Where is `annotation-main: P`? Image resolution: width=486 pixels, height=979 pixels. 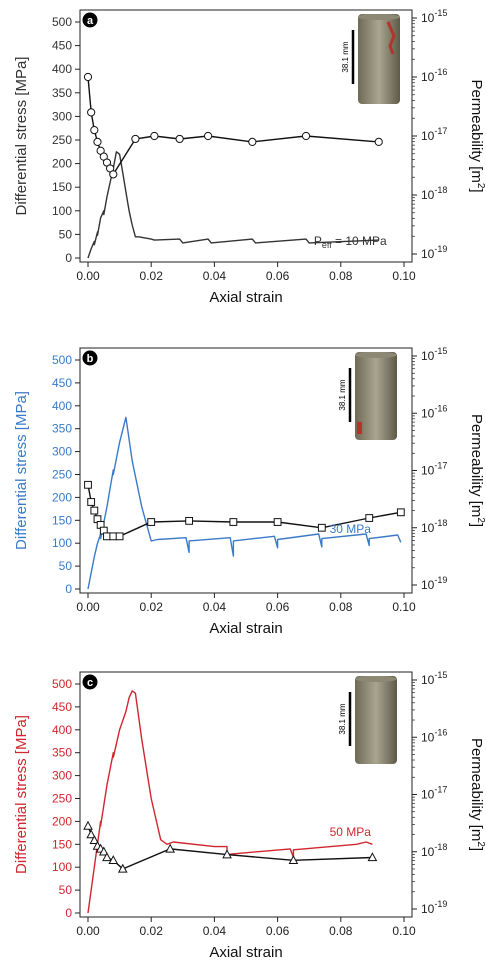
annotation-main: P is located at coordinates (318, 241).